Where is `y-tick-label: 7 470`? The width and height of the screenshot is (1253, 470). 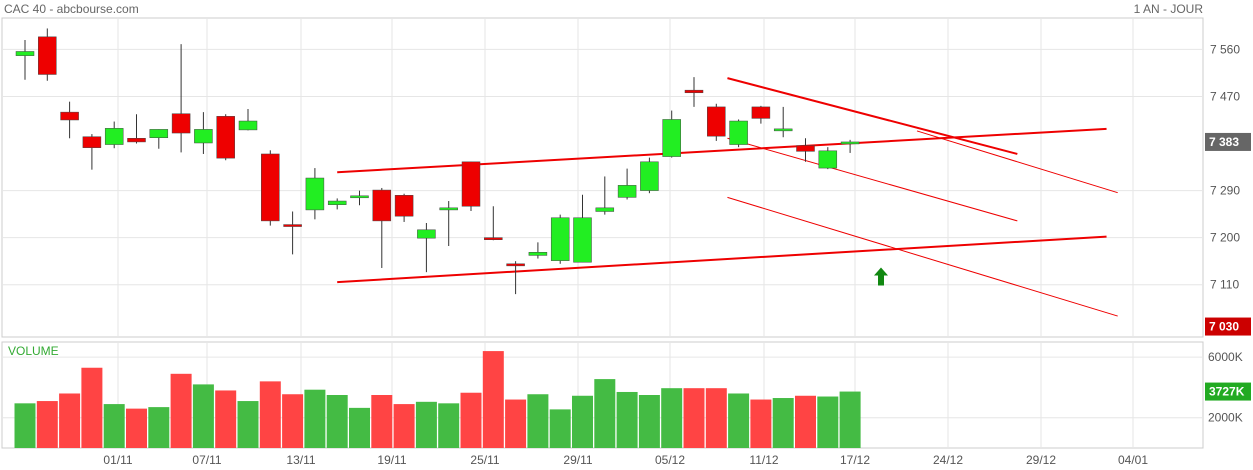
y-tick-label: 7 470 is located at coordinates (1225, 96).